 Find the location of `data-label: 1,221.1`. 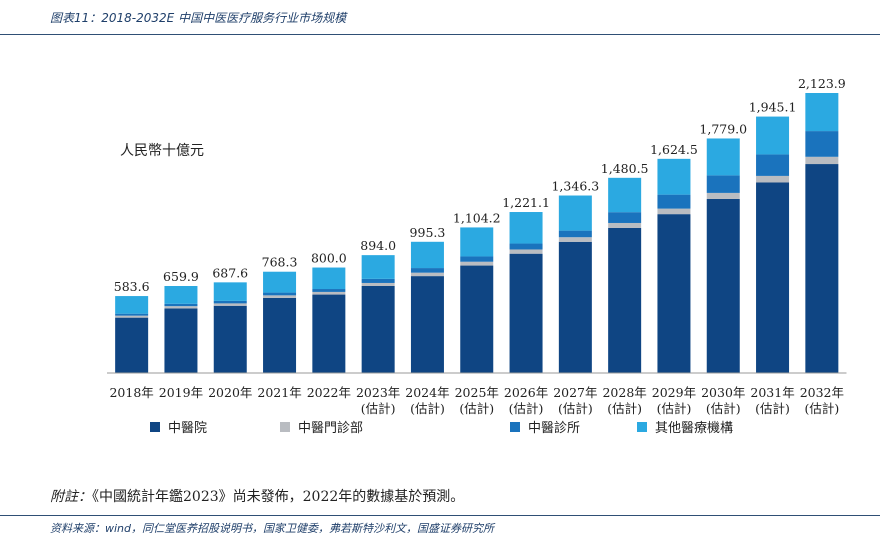

data-label: 1,221.1 is located at coordinates (526, 202).